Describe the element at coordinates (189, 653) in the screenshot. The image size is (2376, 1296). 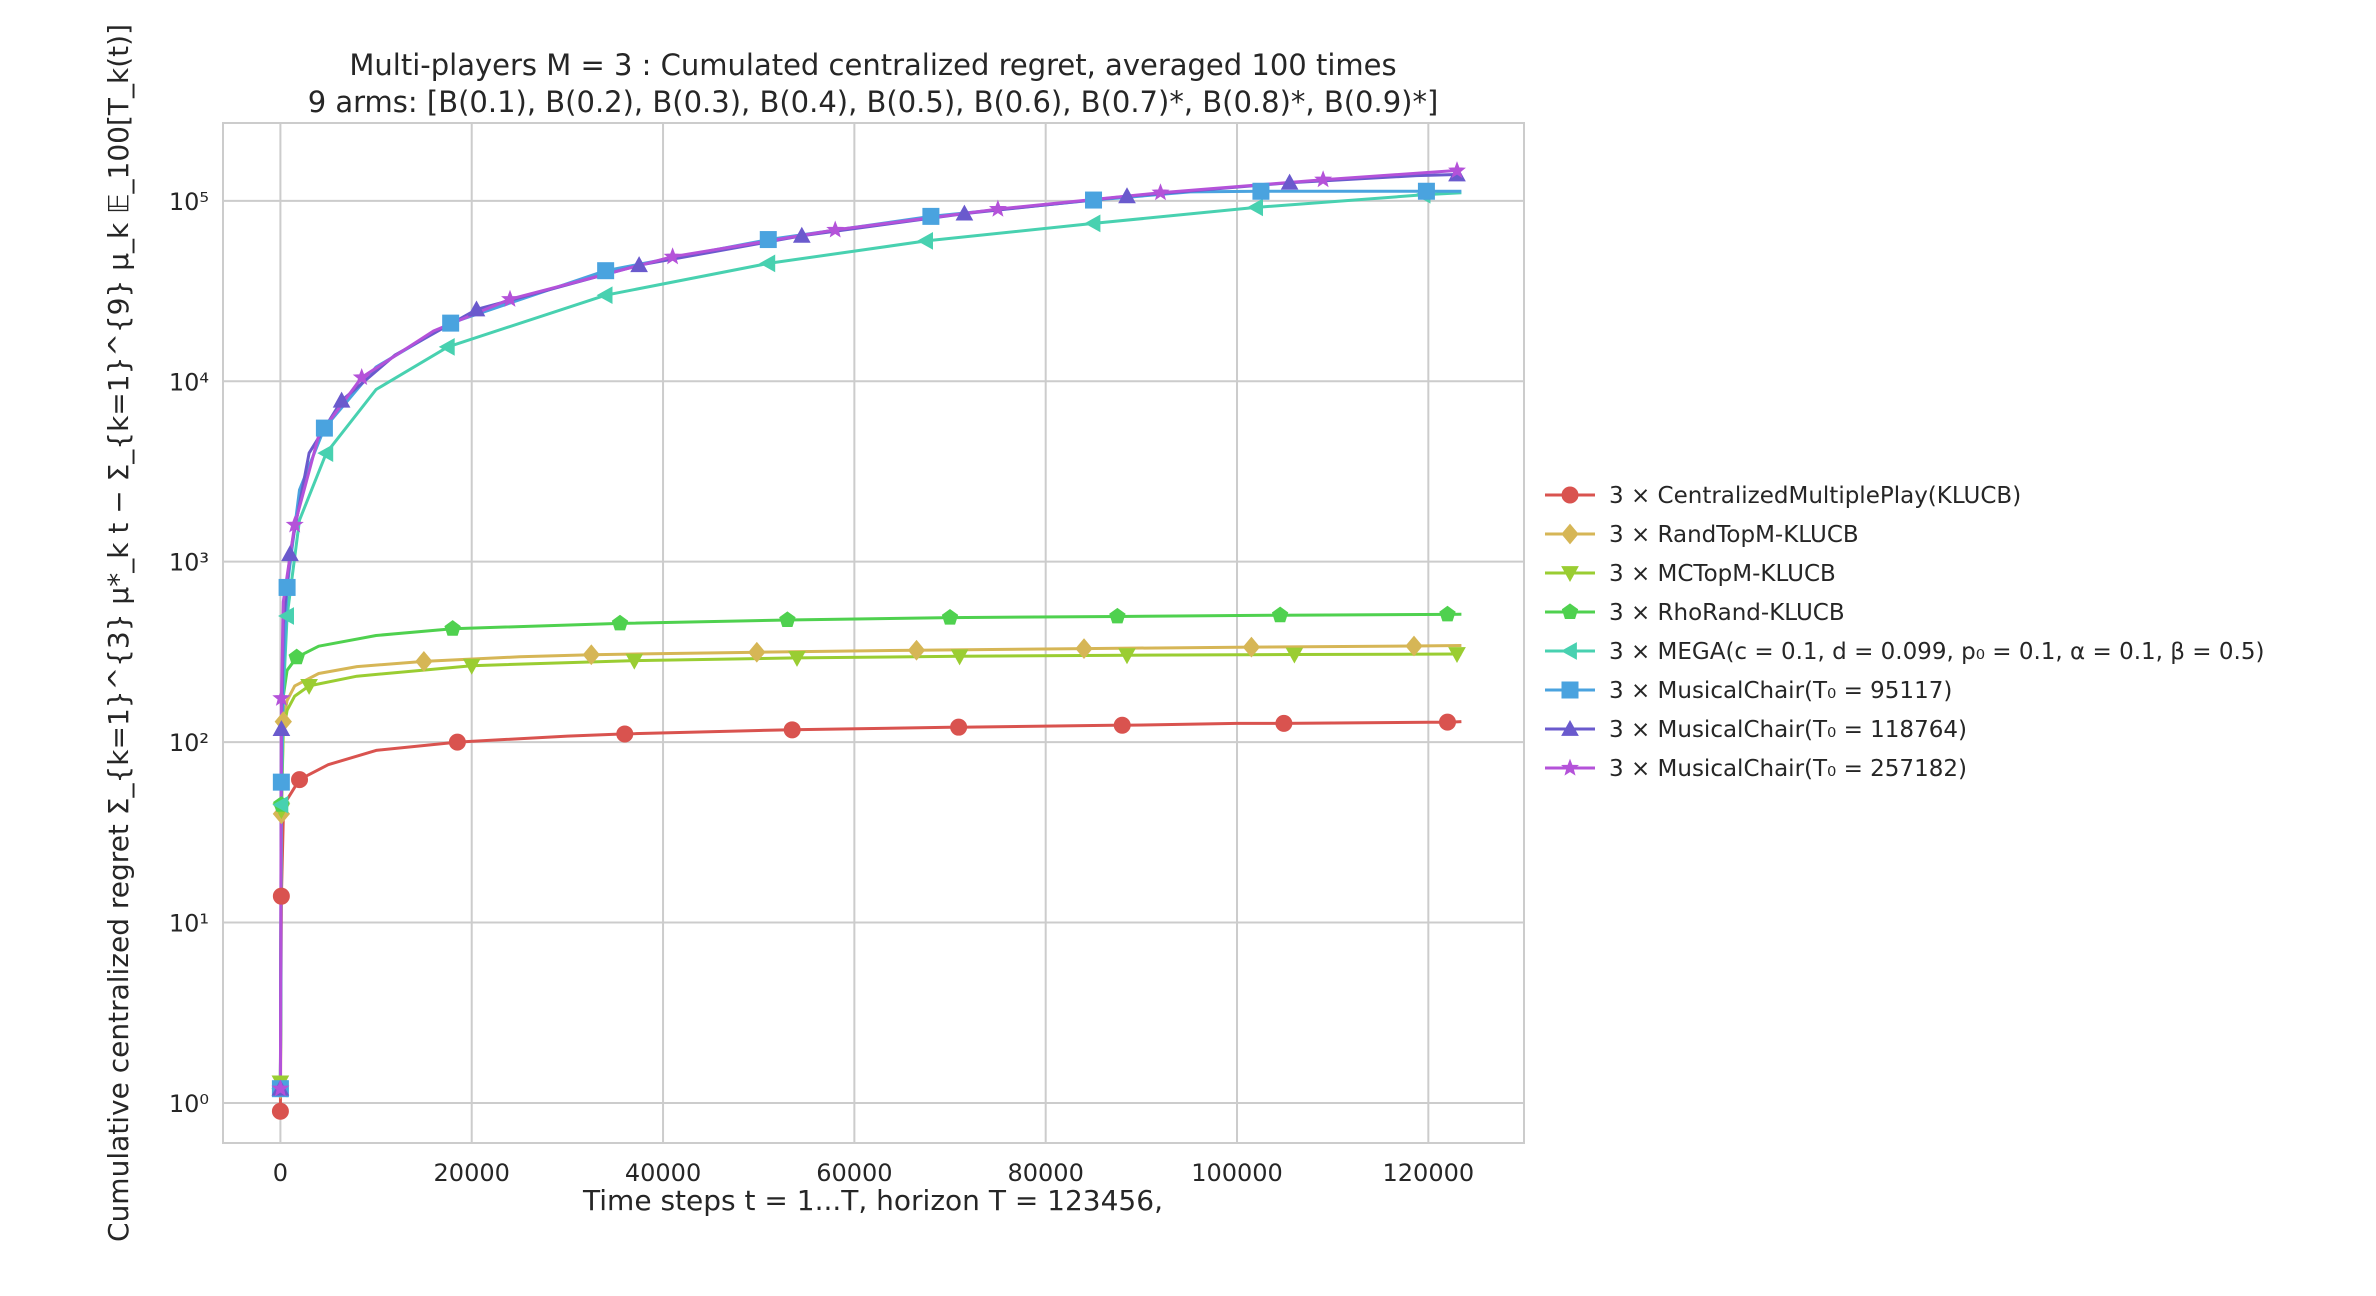
I see `y-tick-labels: 10⁰ 10¹ 10² 10³ 10⁴ 10⁵` at that location.